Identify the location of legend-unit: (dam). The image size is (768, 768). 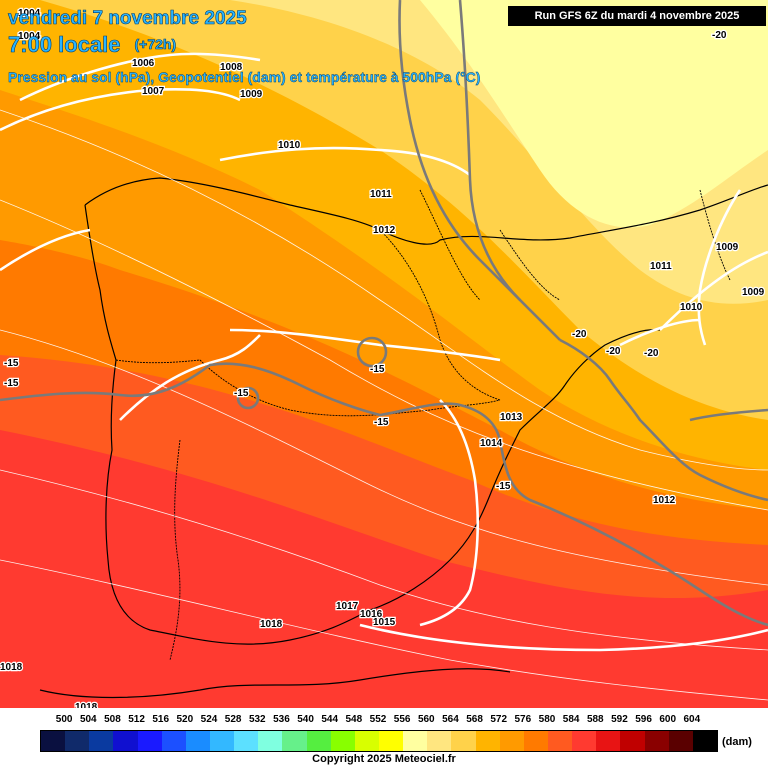
(737, 742).